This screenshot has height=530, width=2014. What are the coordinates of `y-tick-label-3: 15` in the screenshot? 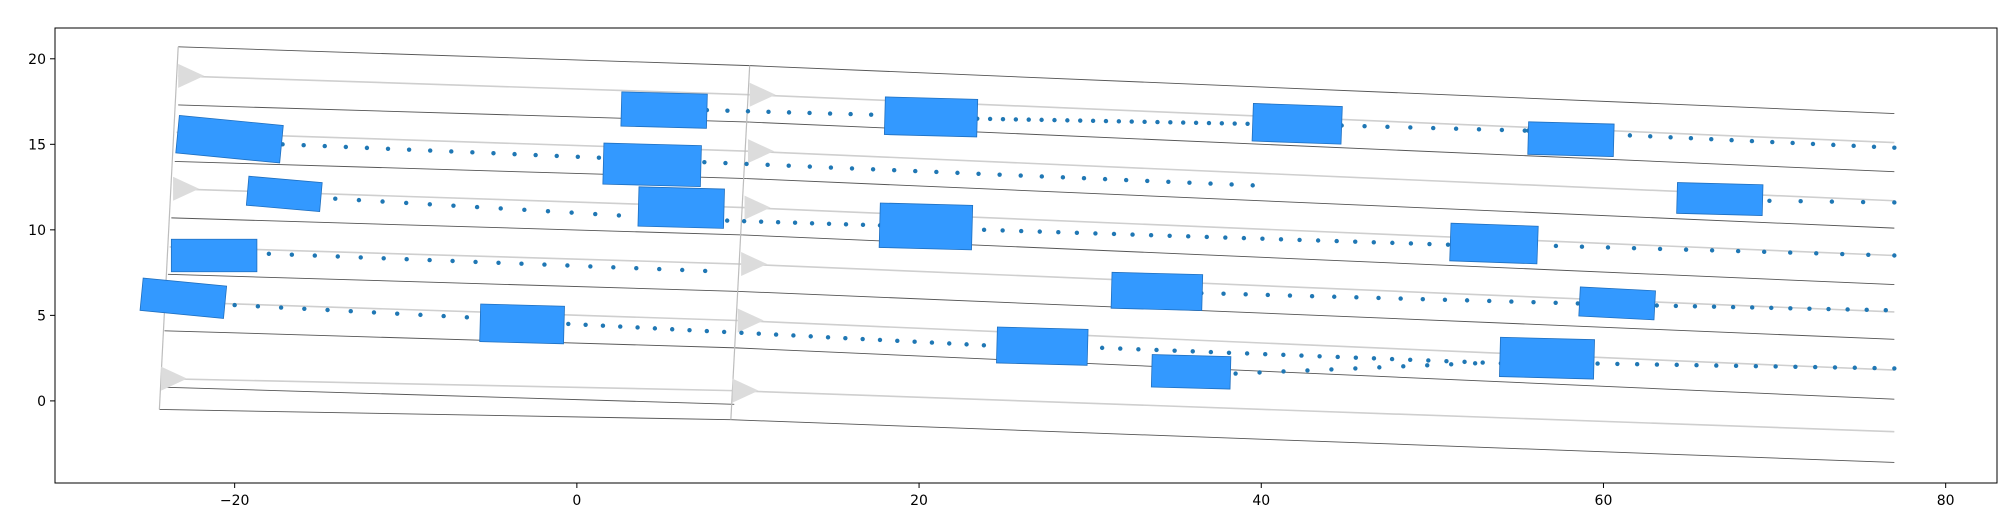 It's located at (37, 145).